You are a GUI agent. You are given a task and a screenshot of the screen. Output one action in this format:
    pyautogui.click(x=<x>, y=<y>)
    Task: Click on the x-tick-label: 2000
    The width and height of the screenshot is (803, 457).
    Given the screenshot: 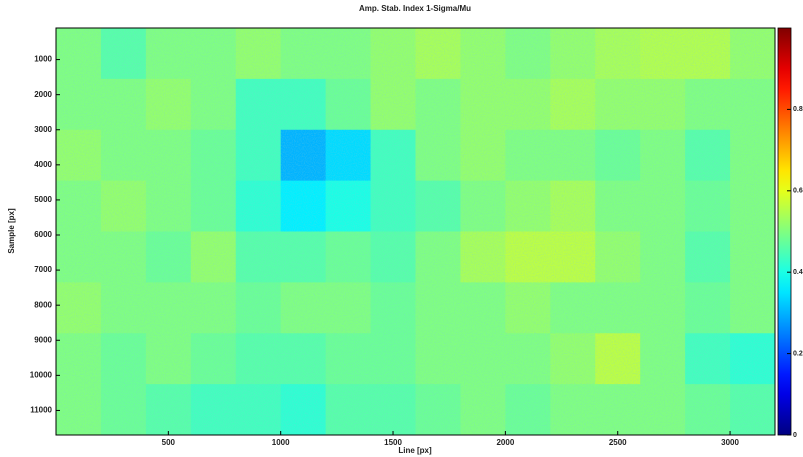 What is the action you would take?
    pyautogui.click(x=505, y=442)
    